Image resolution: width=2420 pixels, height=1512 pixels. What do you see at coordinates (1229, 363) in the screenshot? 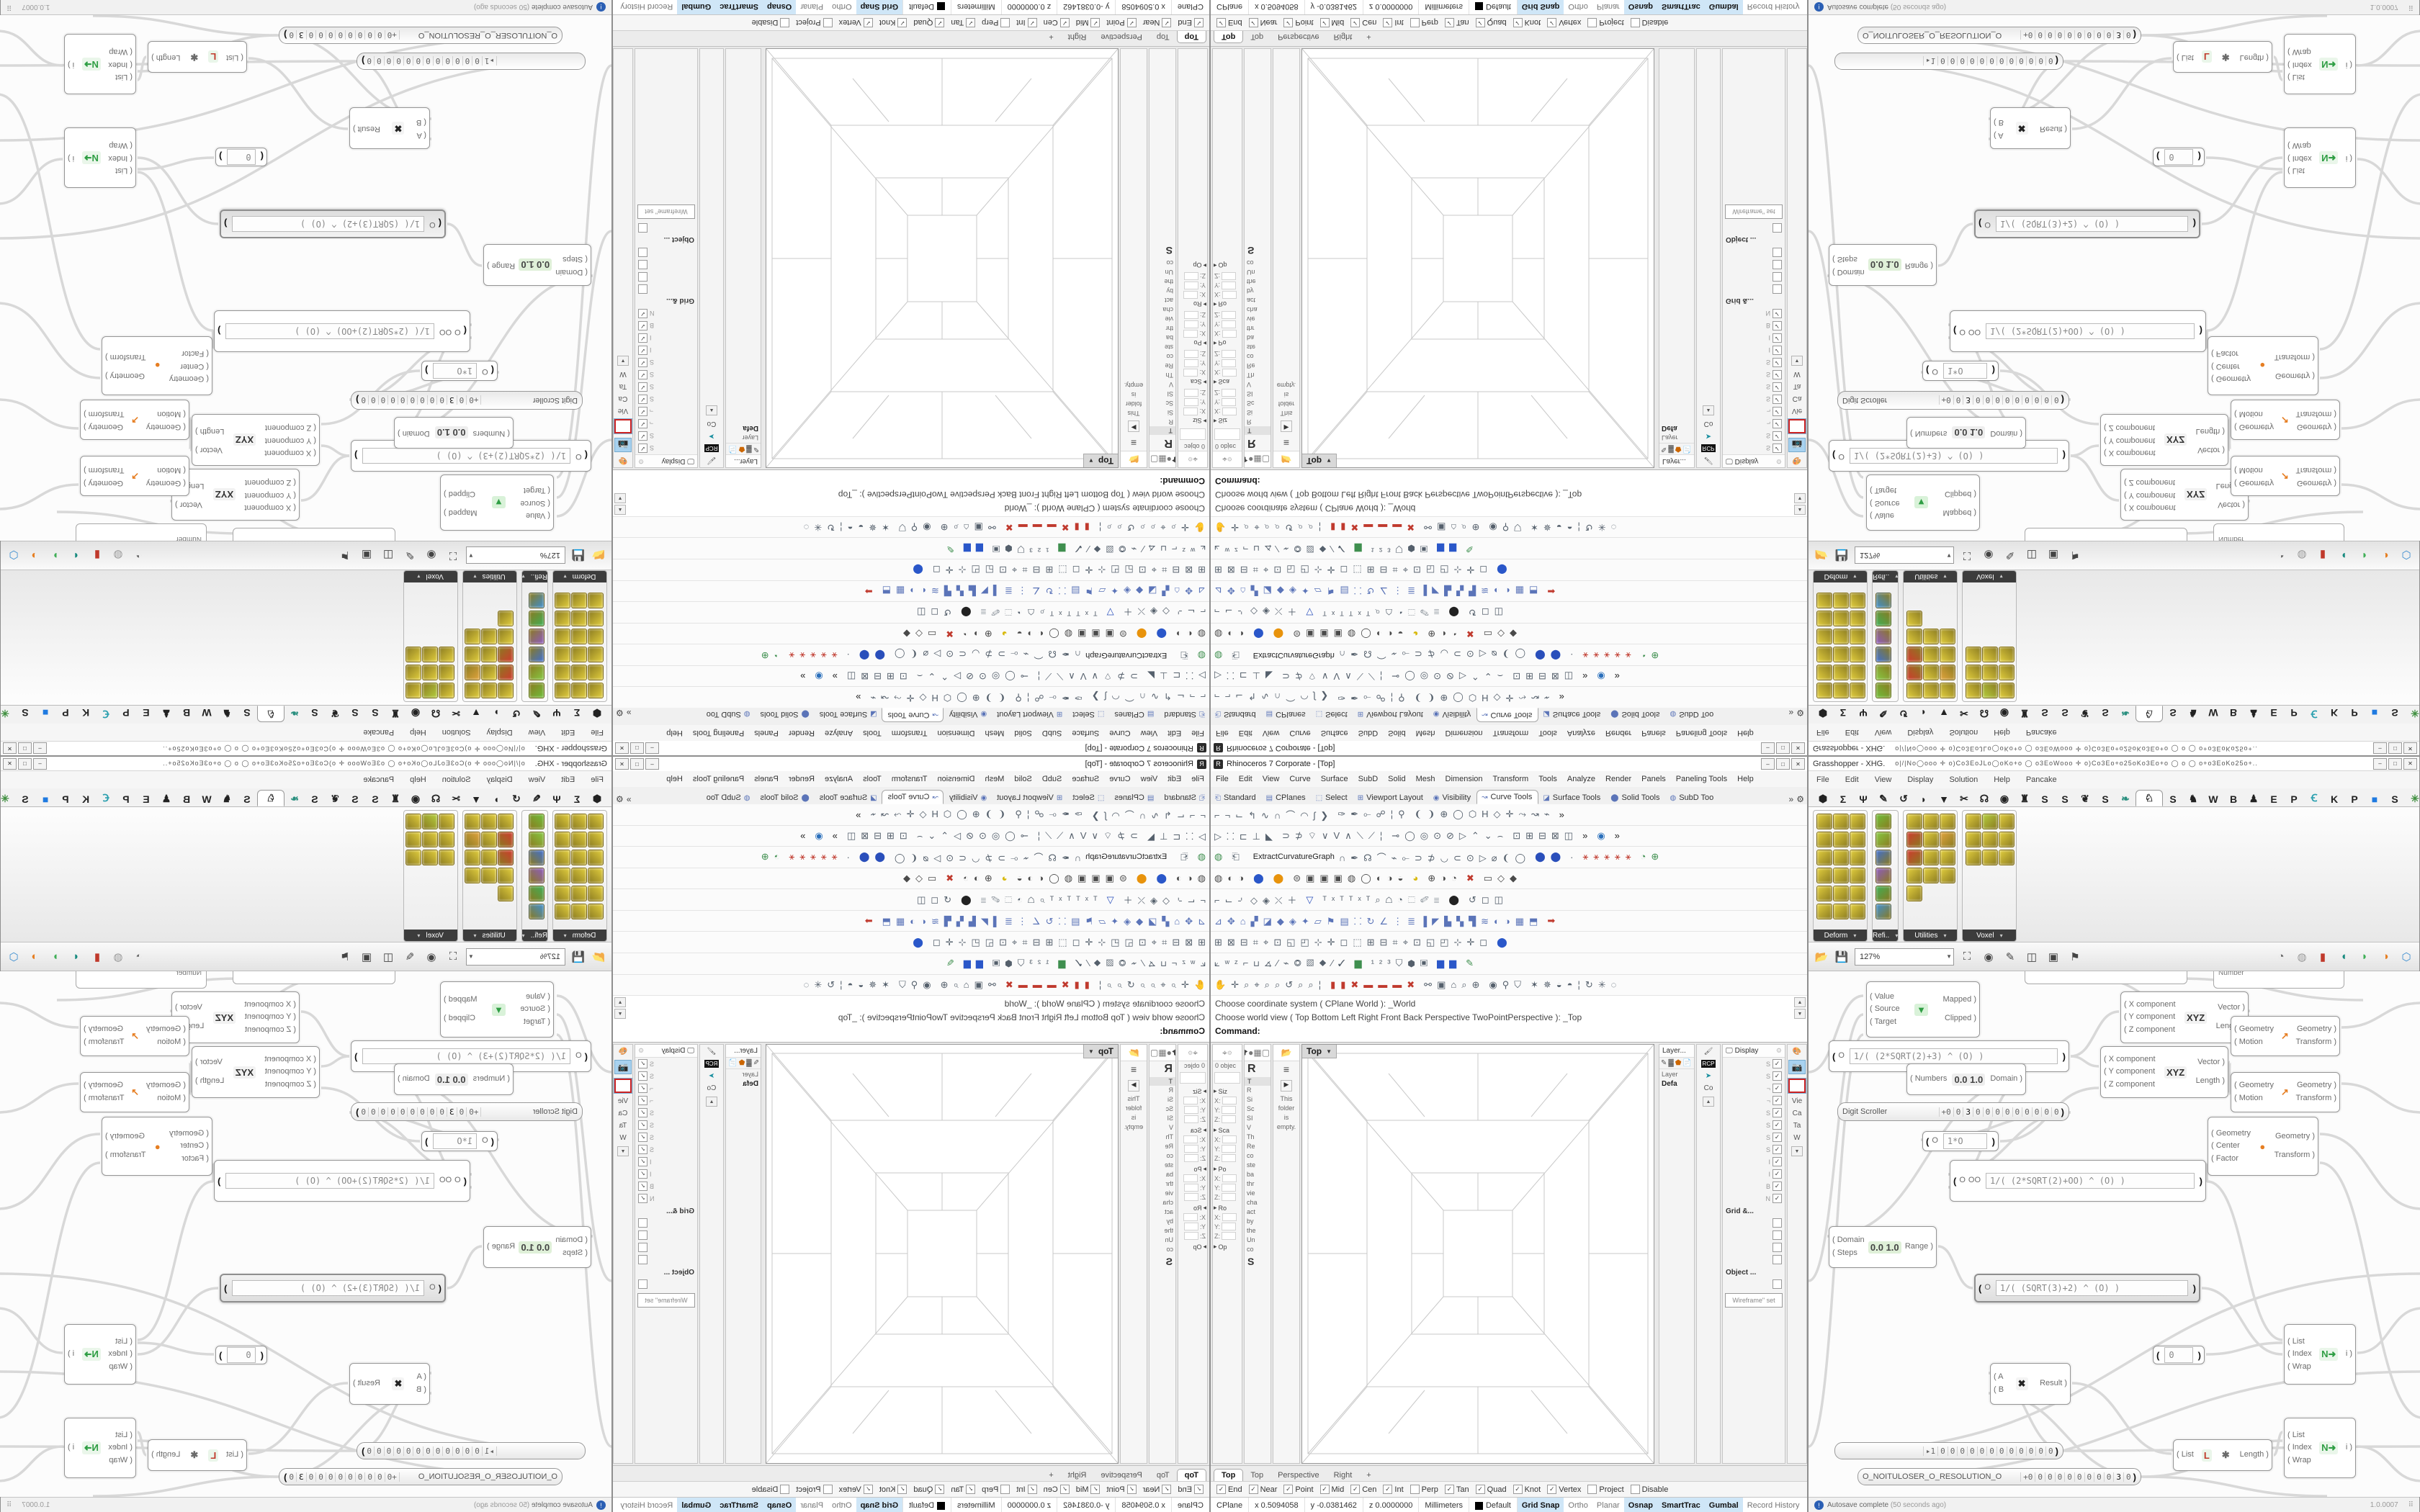
I see `axis-value-field` at bounding box center [1229, 363].